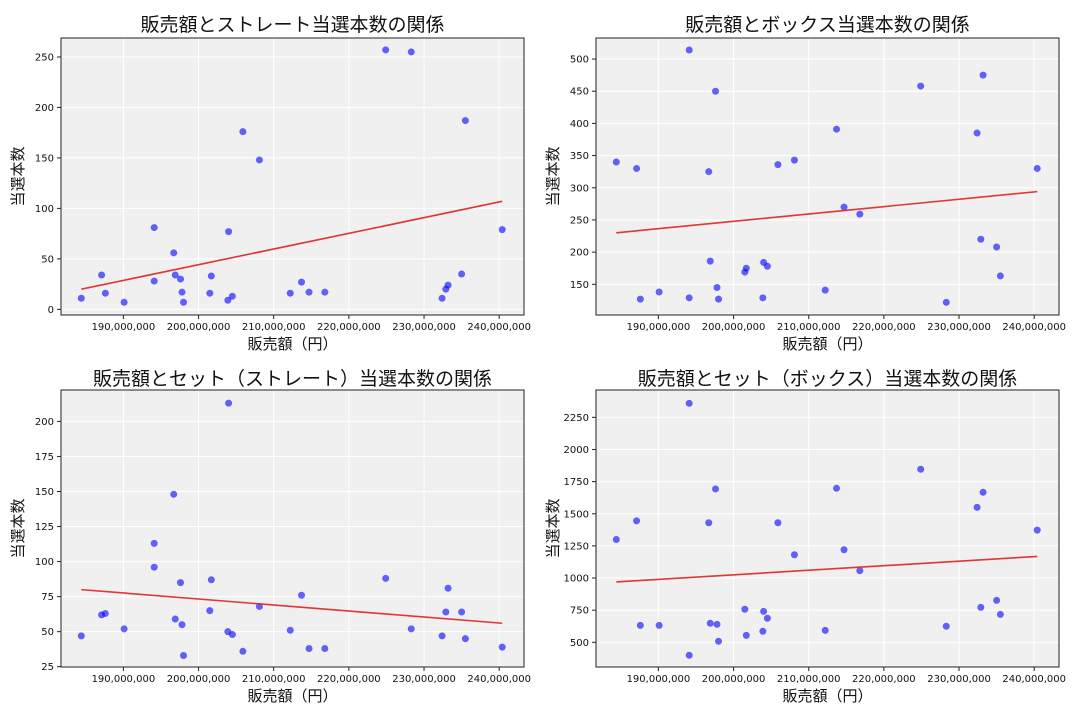 This screenshot has width=1080, height=724. I want to click on y-tick-label: 100, so click(44, 209).